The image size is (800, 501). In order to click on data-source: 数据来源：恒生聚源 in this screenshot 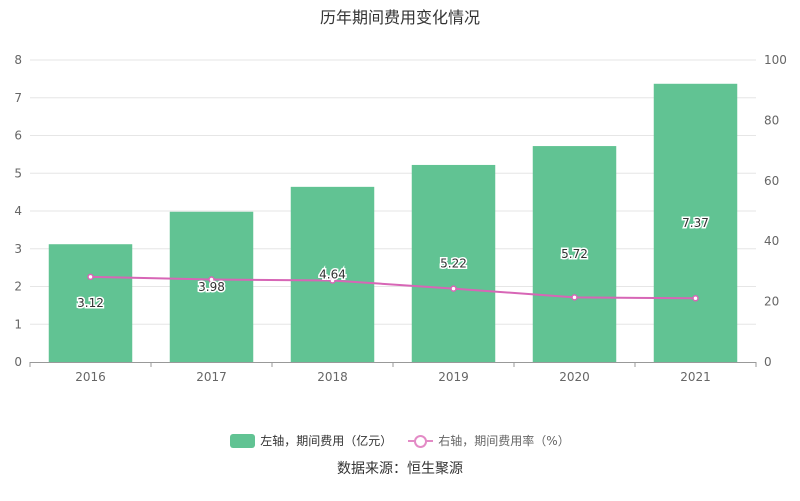, I will do `click(400, 469)`.